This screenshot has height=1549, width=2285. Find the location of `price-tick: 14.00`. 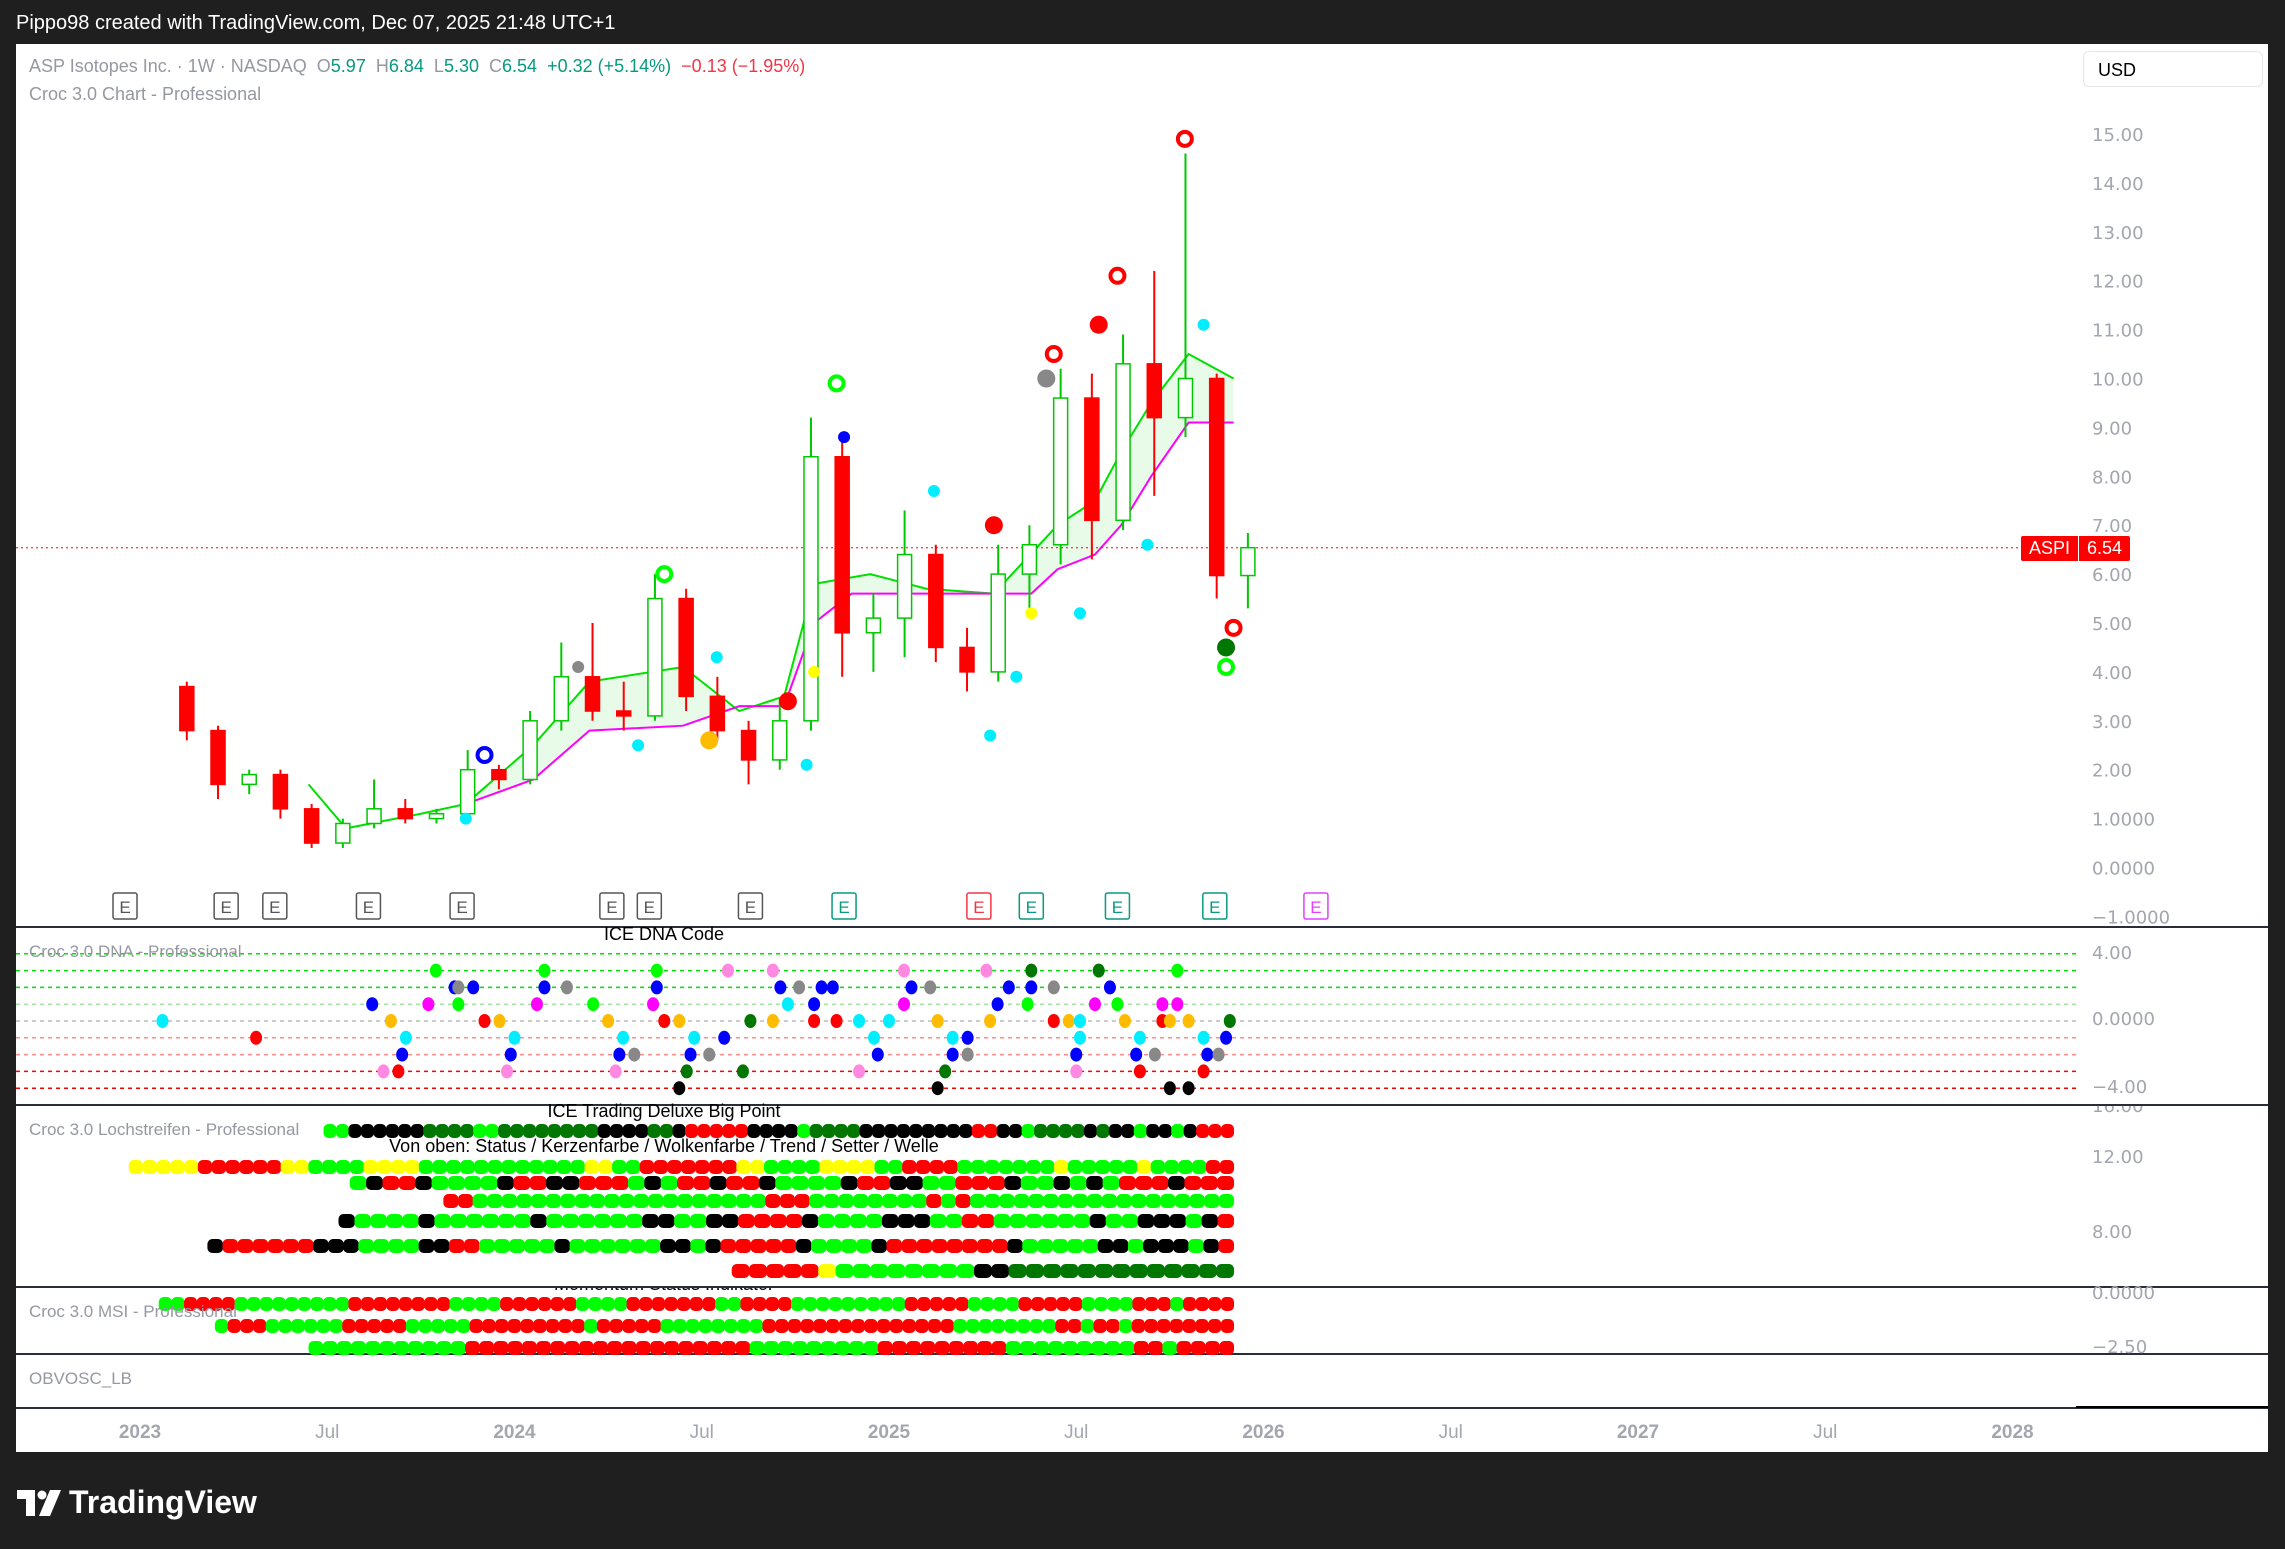

price-tick: 14.00 is located at coordinates (2118, 184).